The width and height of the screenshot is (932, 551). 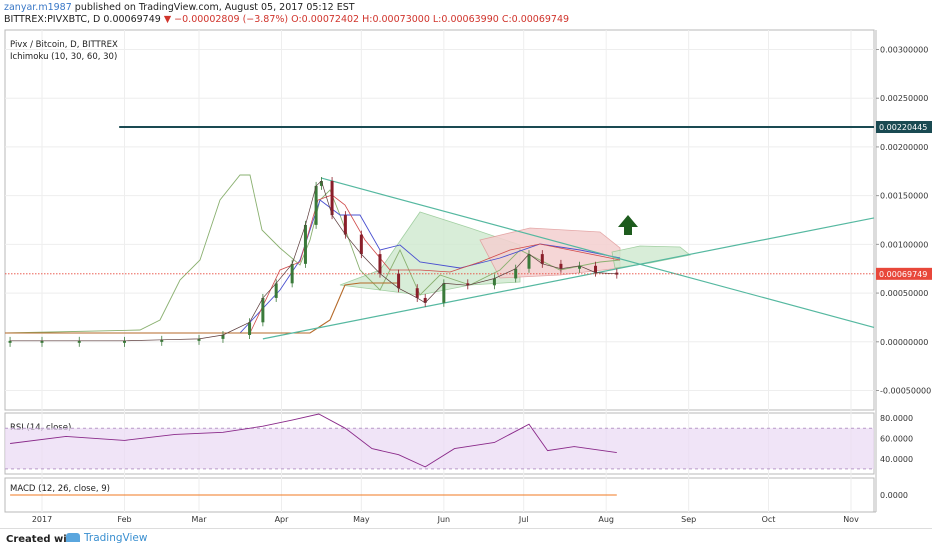 I want to click on rsi-band, so click(x=439, y=448).